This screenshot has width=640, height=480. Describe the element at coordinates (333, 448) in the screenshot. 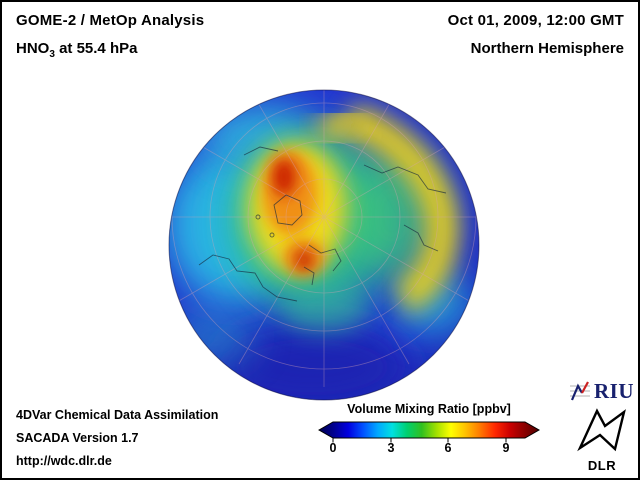

I see `colorbar-tick-0: 0` at that location.